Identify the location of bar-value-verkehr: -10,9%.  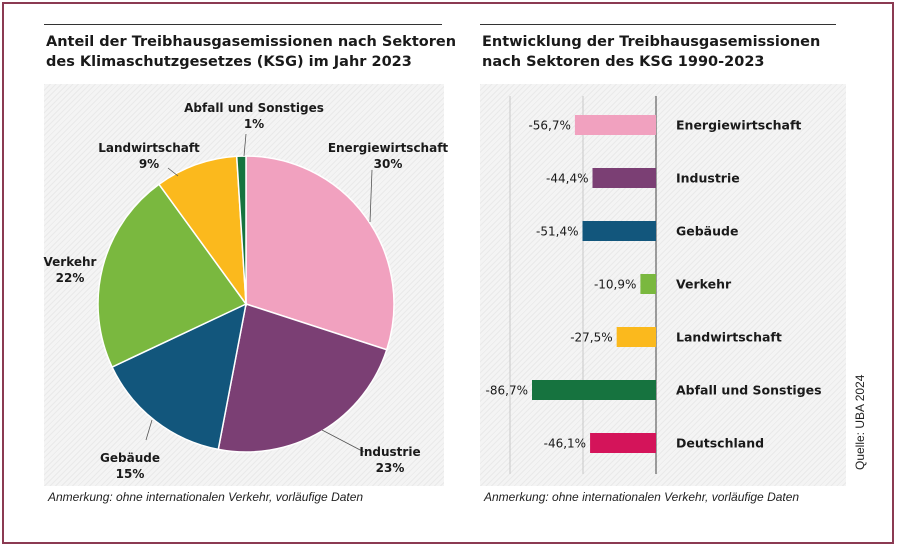
(615, 285).